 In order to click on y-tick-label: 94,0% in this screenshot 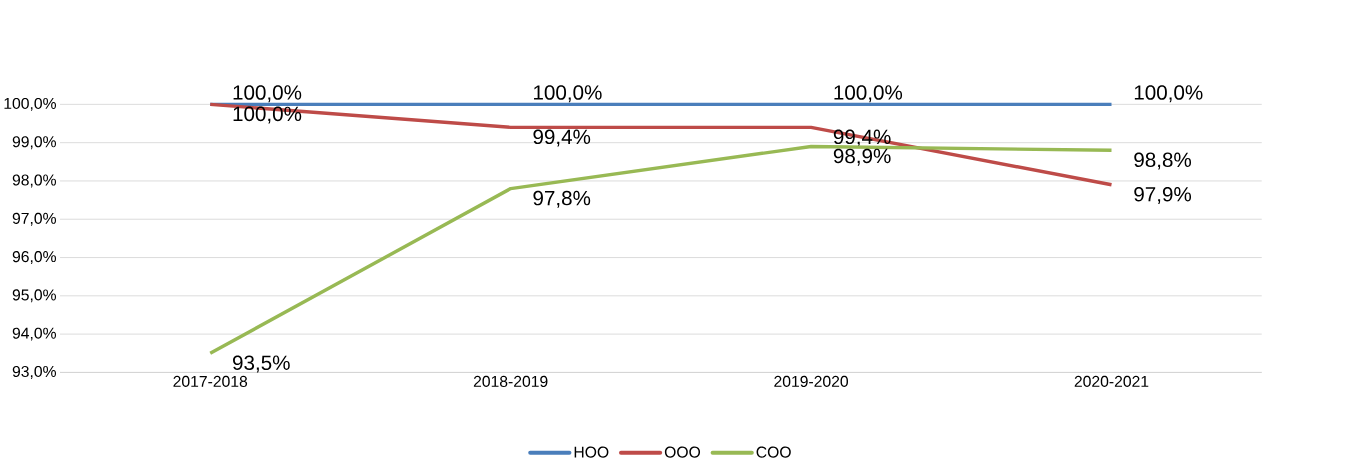, I will do `click(34, 334)`.